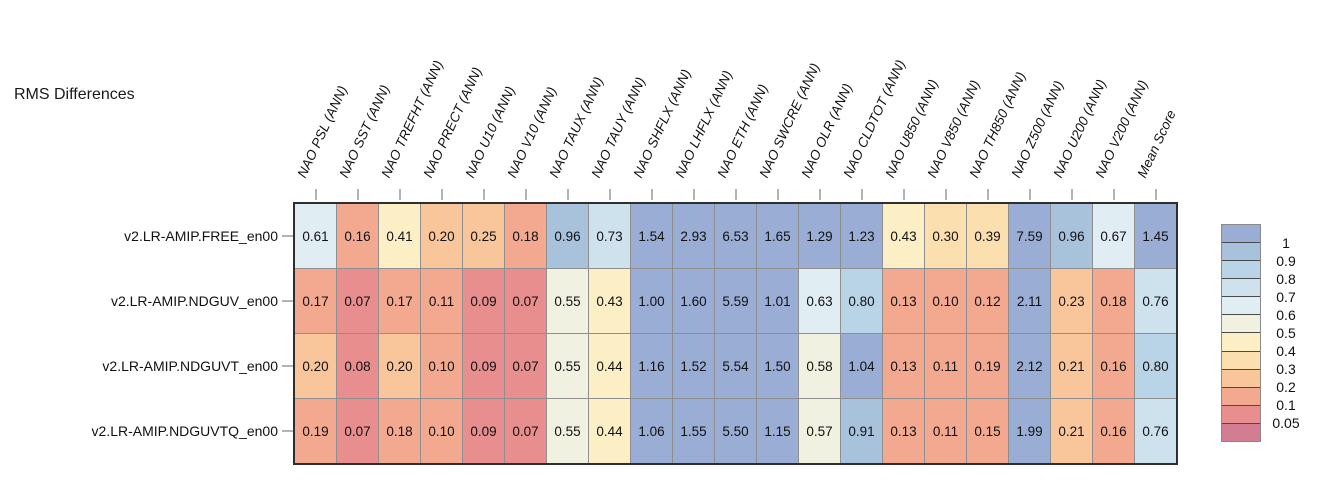 The width and height of the screenshot is (1319, 497). What do you see at coordinates (1286, 423) in the screenshot?
I see `legend-tick-label: 0.05` at bounding box center [1286, 423].